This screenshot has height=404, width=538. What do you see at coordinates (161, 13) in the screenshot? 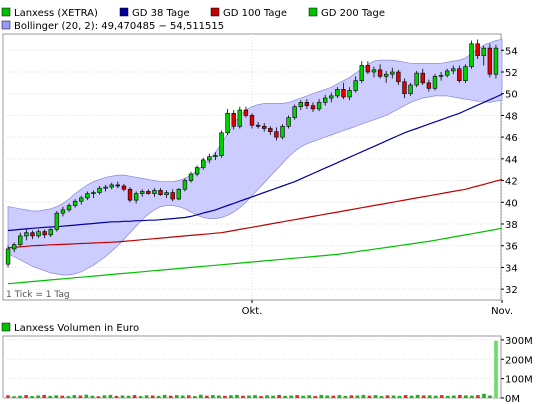
I see `legend-label-gd38: GD 38 Tage` at bounding box center [161, 13].